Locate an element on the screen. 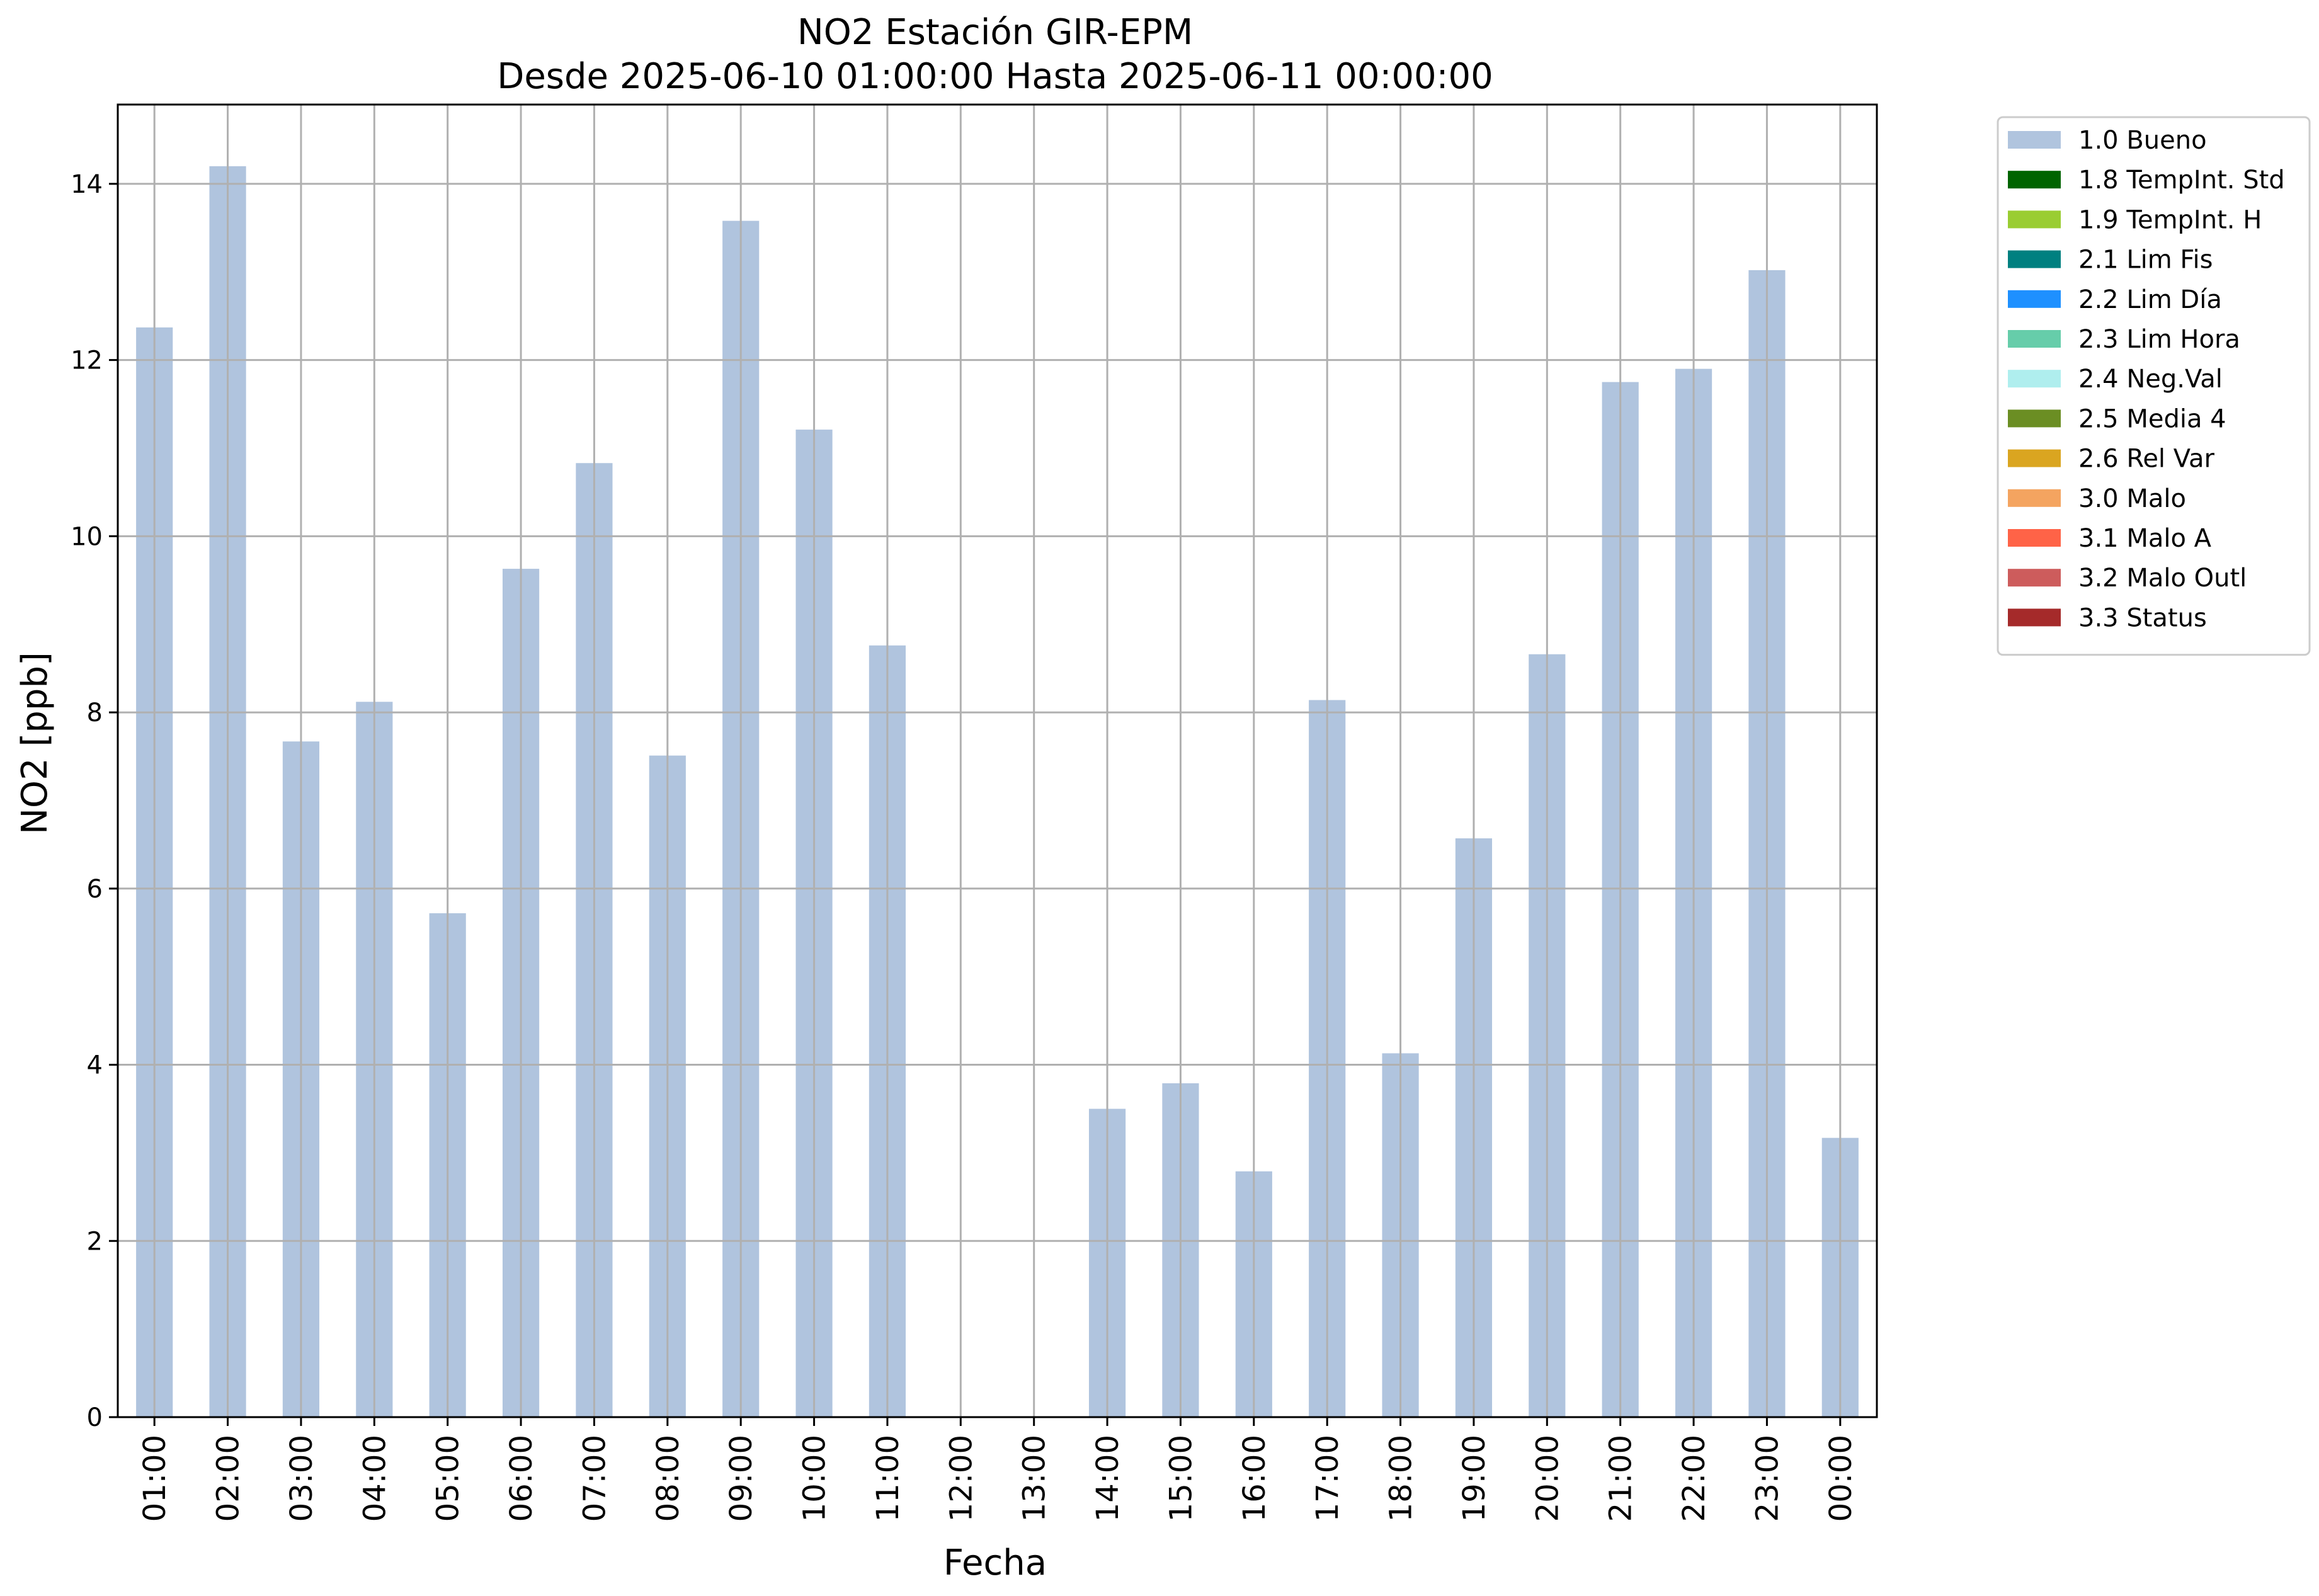 The image size is (2319, 1596). x-tick-label: 00:00 is located at coordinates (1841, 1478).